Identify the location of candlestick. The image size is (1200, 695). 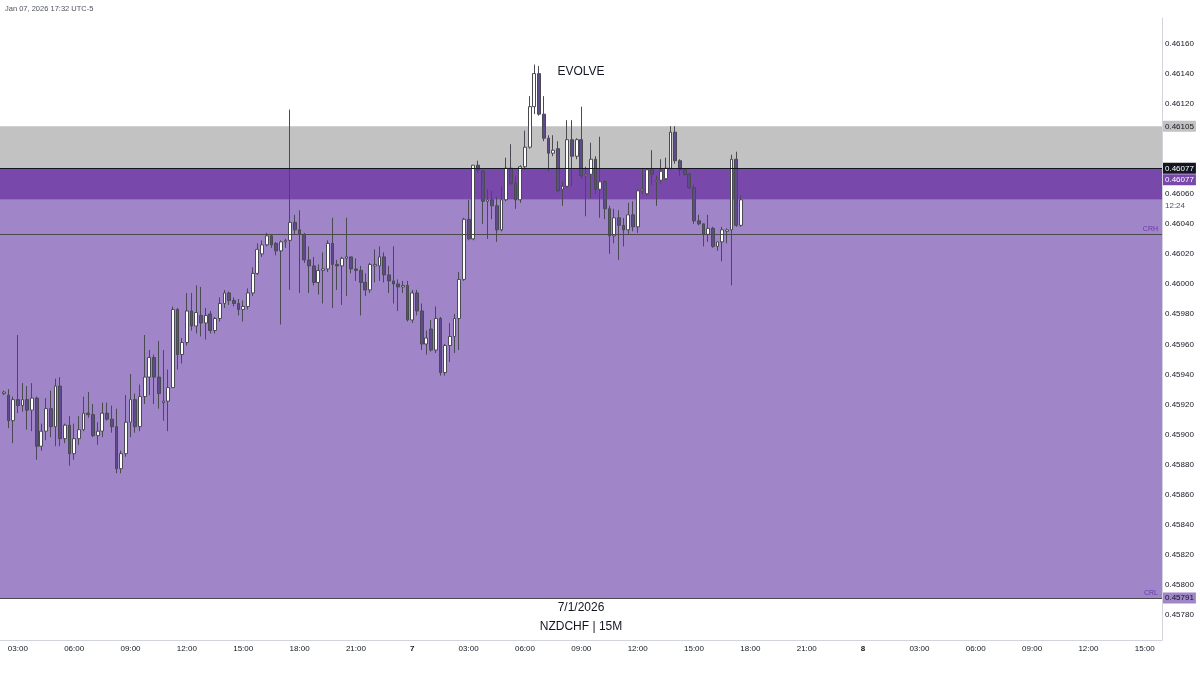
(4, 393).